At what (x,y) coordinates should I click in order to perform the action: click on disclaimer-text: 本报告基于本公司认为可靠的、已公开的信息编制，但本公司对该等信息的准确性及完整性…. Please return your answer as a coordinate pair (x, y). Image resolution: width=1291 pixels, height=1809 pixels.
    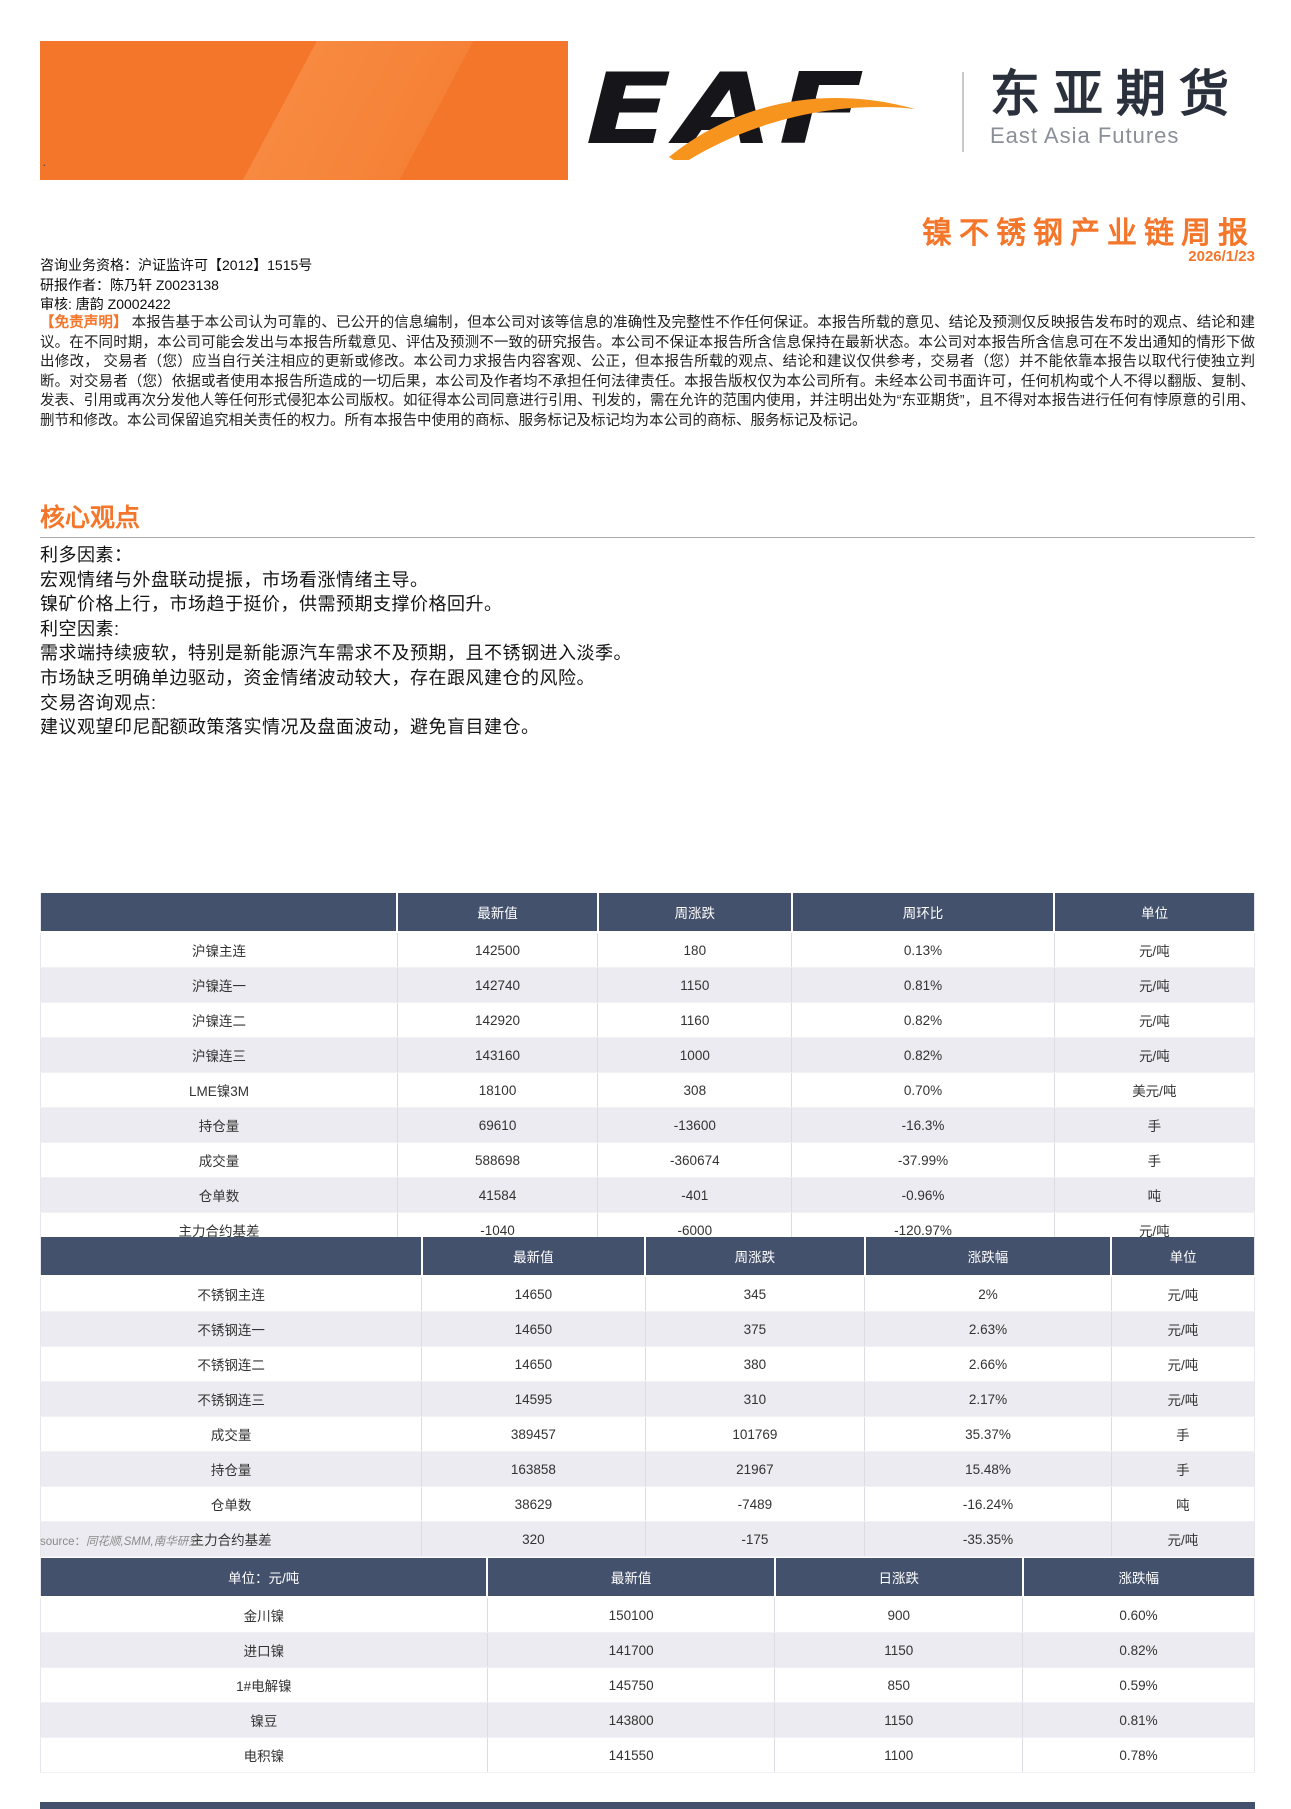
    Looking at the image, I should click on (648, 372).